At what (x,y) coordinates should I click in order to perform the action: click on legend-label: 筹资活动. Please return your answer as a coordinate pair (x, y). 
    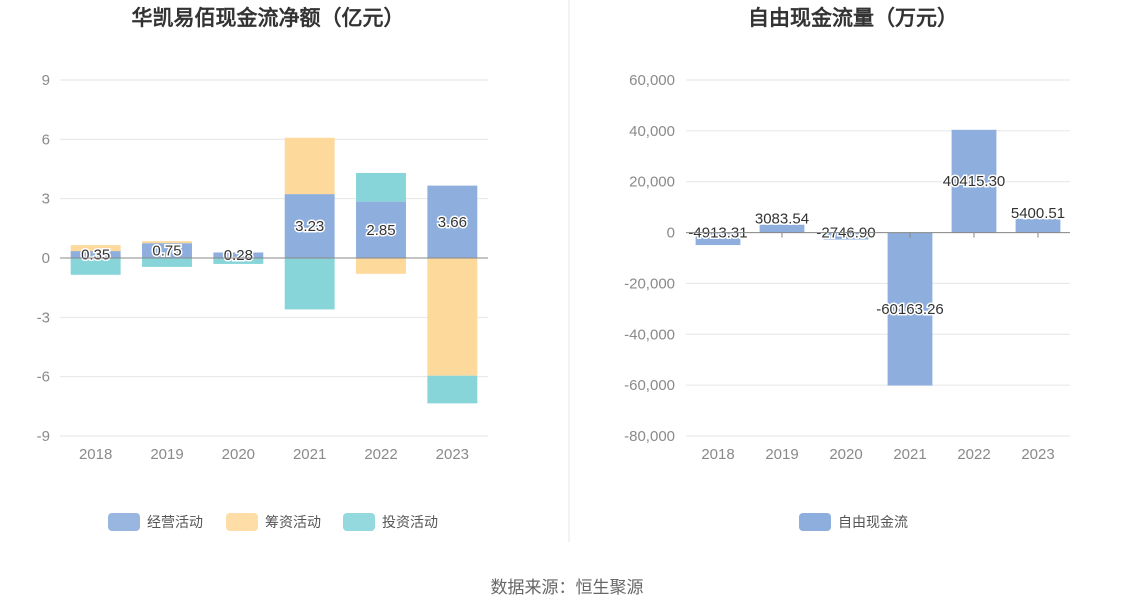
    Looking at the image, I should click on (293, 522).